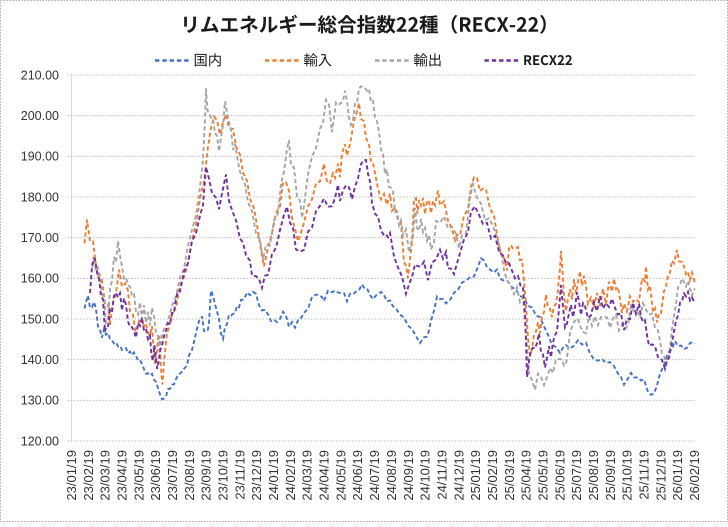 Image resolution: width=728 pixels, height=527 pixels. Describe the element at coordinates (425, 475) in the screenshot. I see `svg-text: 24/10/19` at that location.